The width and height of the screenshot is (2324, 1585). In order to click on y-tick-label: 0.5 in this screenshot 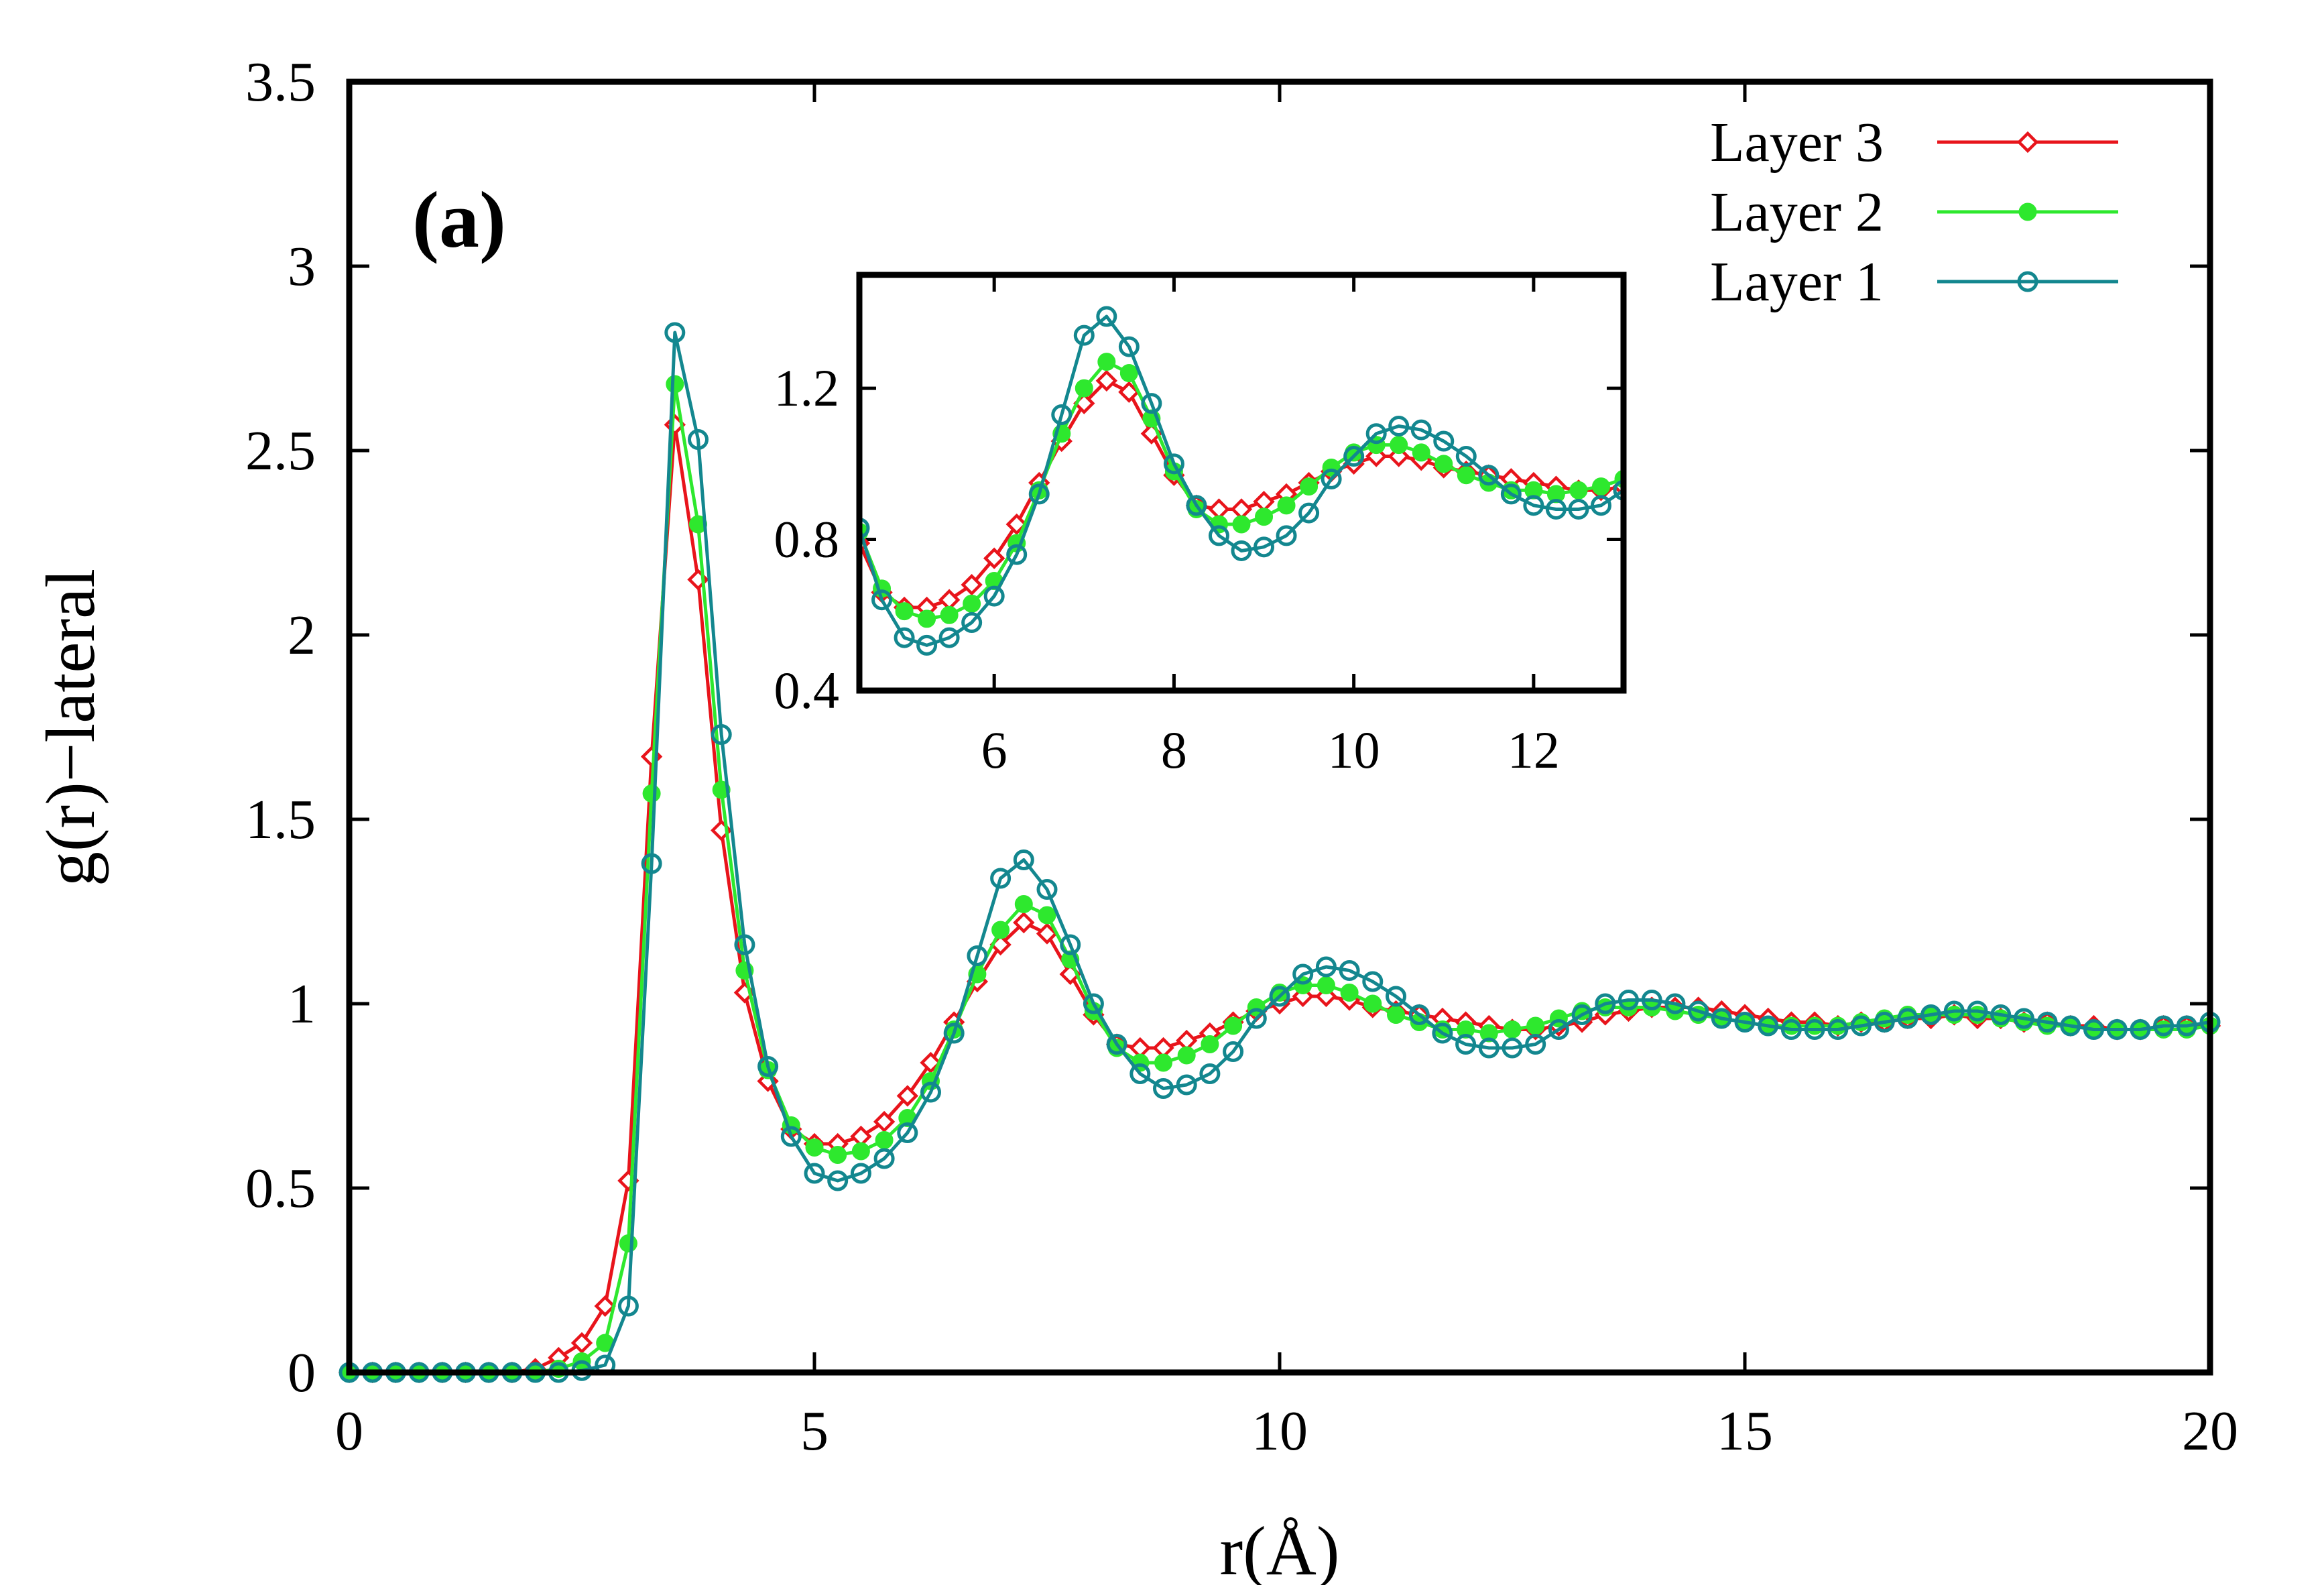, I will do `click(280, 1188)`.